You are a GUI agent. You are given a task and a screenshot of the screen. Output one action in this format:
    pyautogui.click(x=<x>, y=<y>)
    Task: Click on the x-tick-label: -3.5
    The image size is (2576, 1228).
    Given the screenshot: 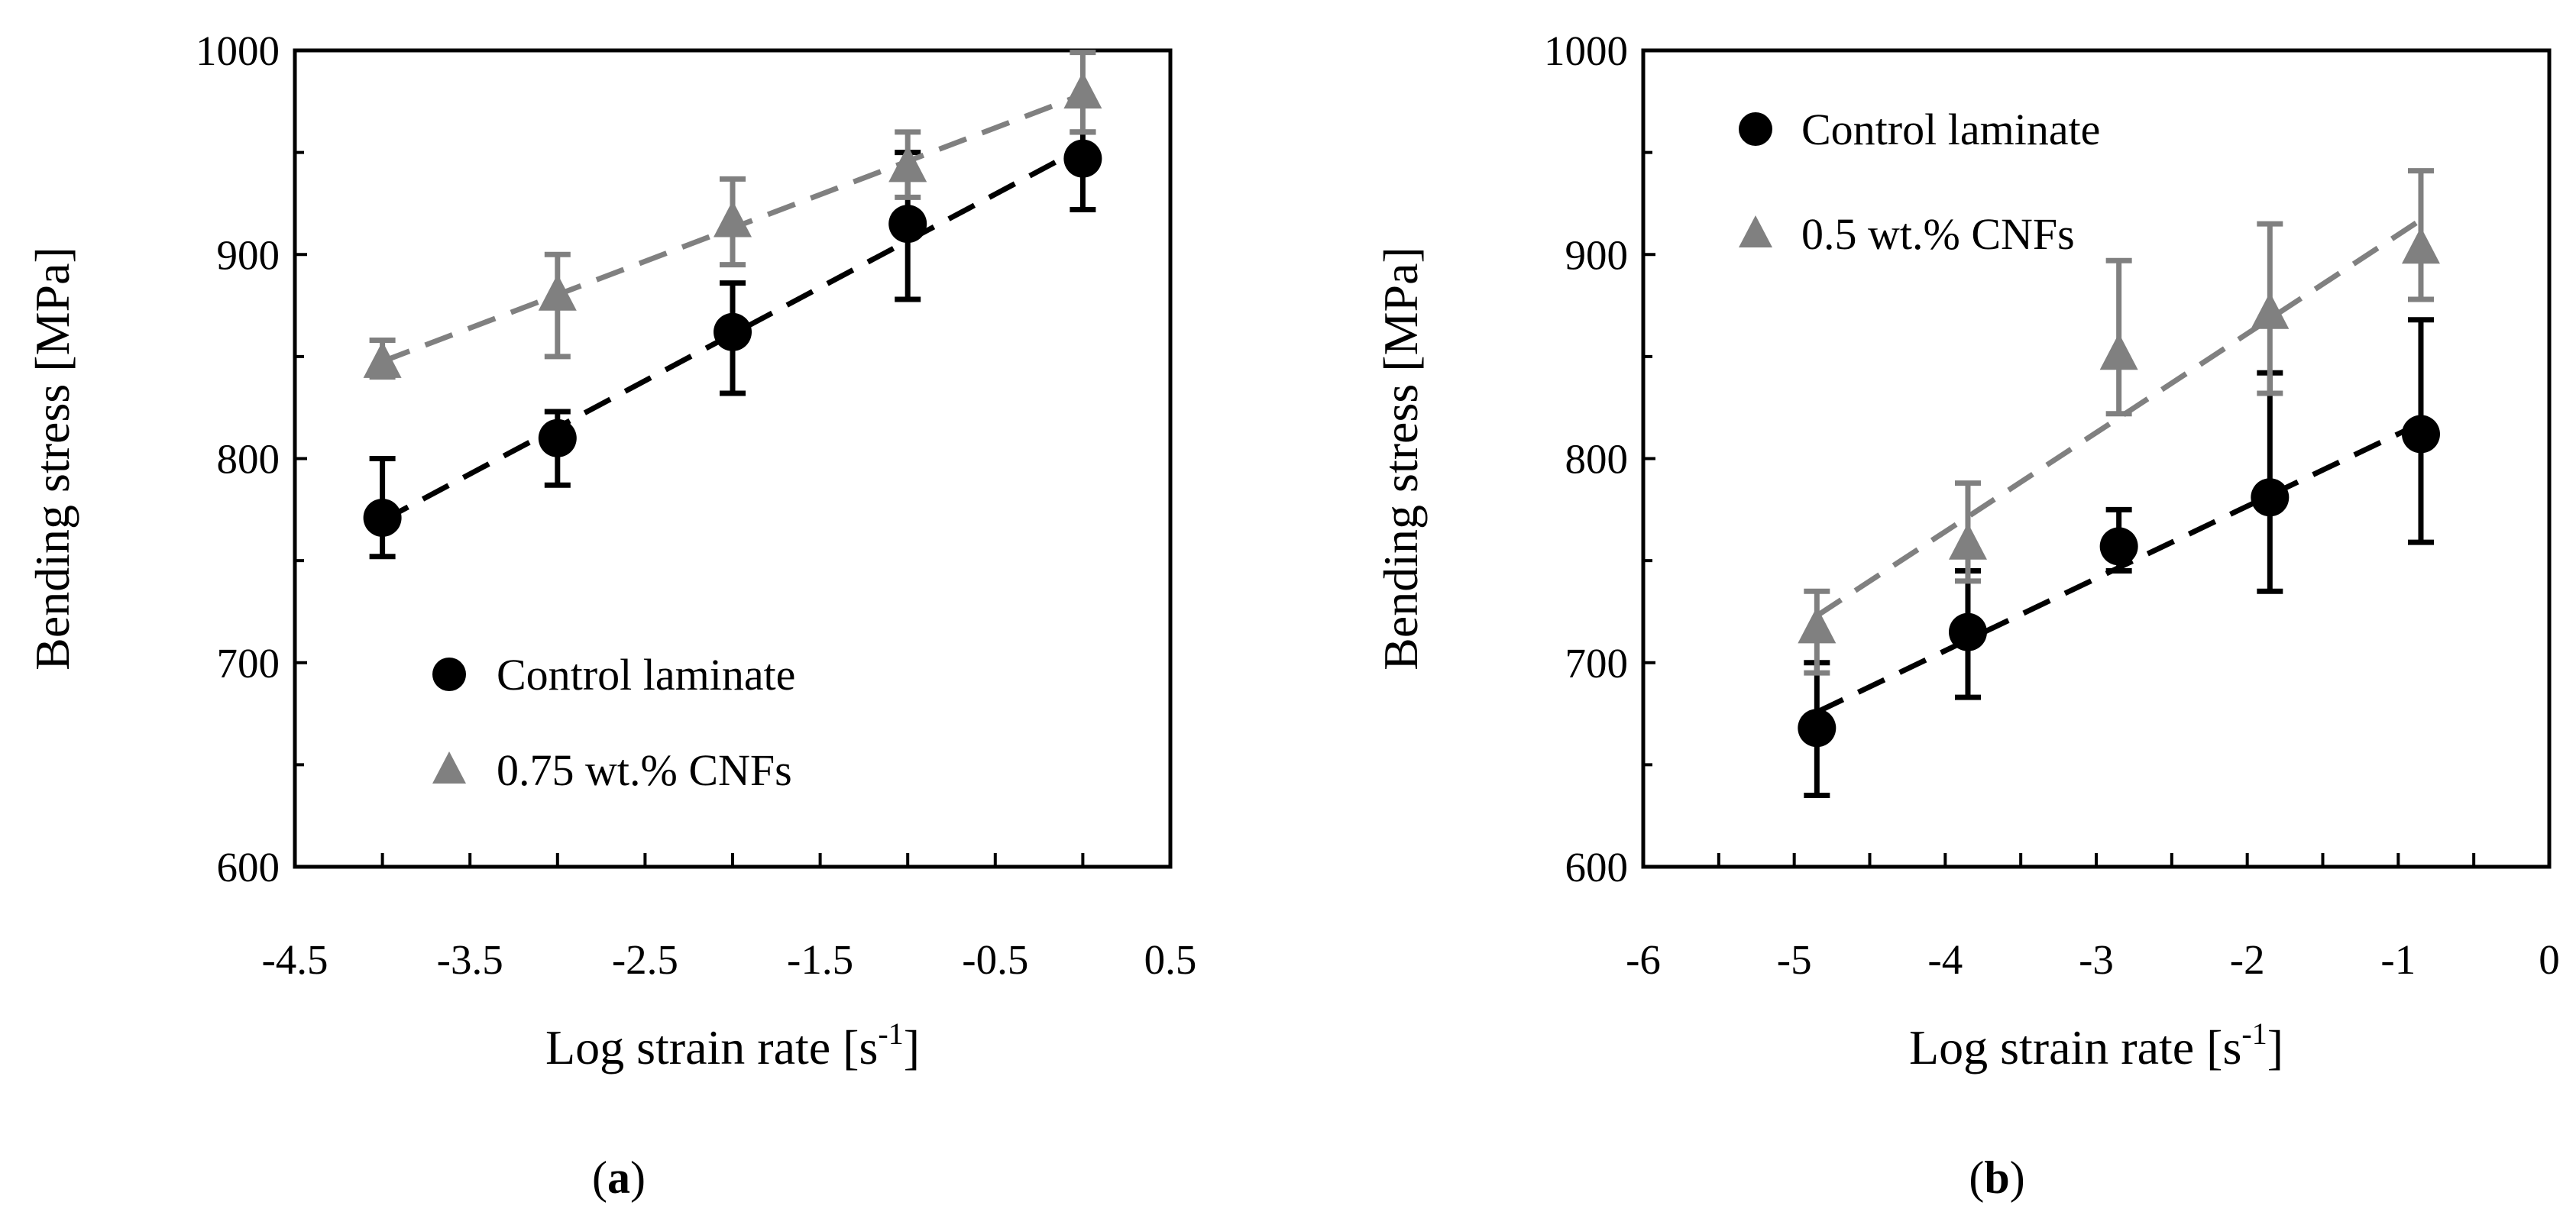 What is the action you would take?
    pyautogui.click(x=470, y=959)
    